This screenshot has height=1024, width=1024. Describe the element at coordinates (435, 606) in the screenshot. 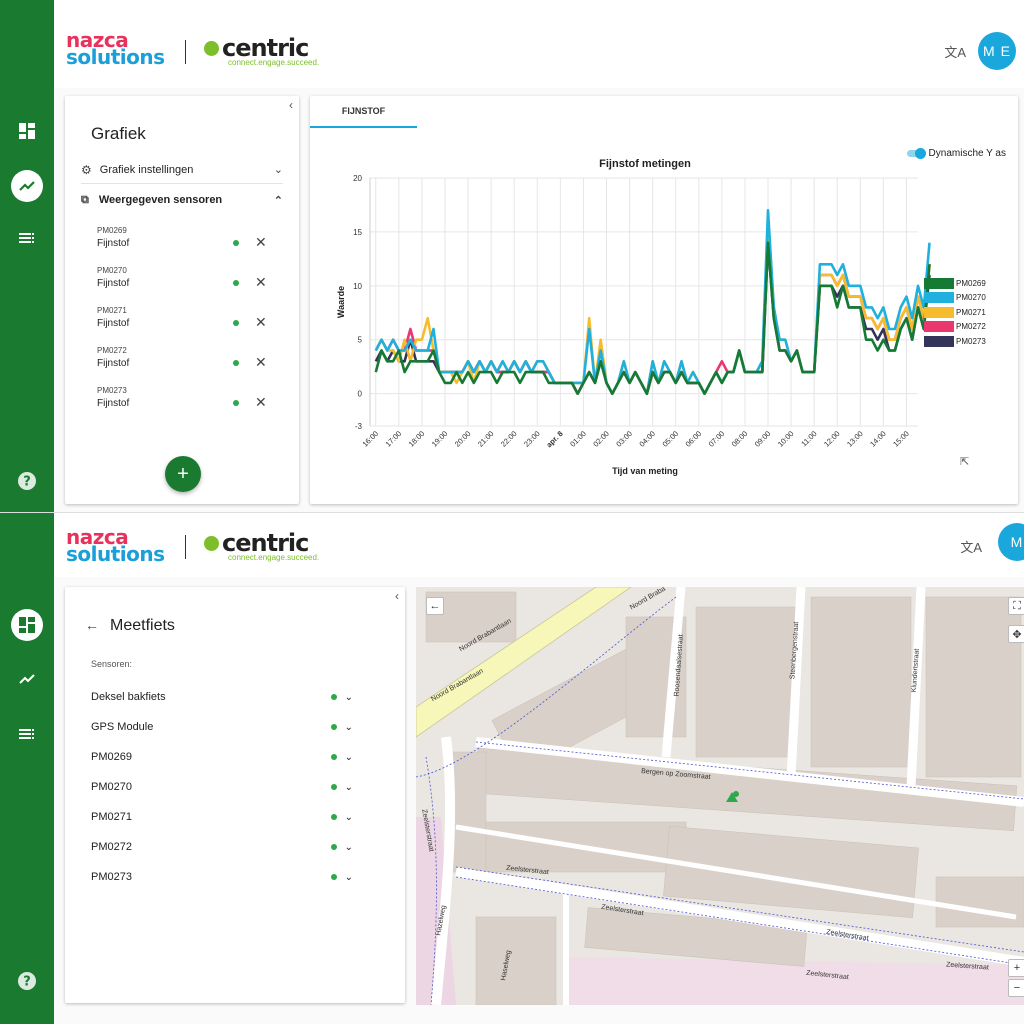

I see `map-back-button: ←` at that location.